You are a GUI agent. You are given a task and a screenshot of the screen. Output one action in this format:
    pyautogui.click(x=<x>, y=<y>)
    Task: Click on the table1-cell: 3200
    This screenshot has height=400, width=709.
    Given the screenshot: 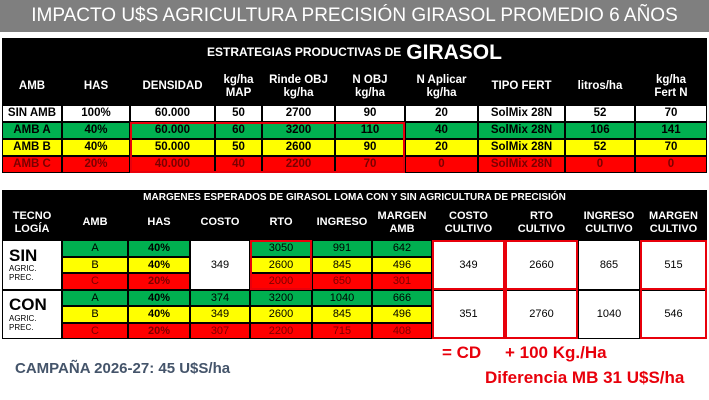 What is the action you would take?
    pyautogui.click(x=298, y=130)
    